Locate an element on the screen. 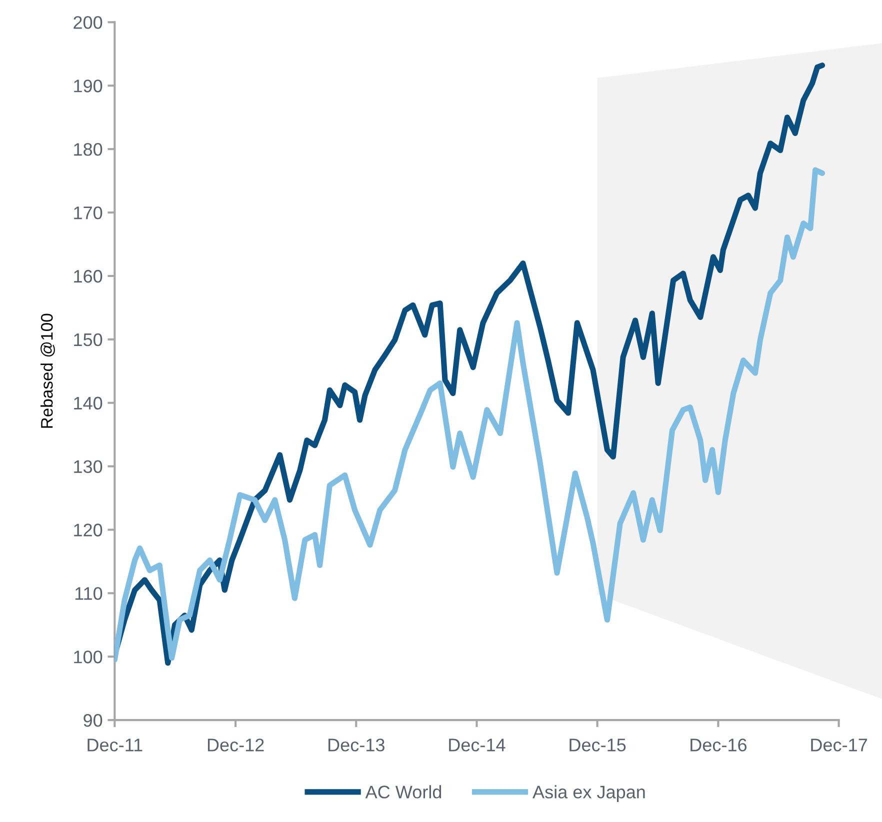 The width and height of the screenshot is (882, 822). y-tick-label: 160 is located at coordinates (88, 276).